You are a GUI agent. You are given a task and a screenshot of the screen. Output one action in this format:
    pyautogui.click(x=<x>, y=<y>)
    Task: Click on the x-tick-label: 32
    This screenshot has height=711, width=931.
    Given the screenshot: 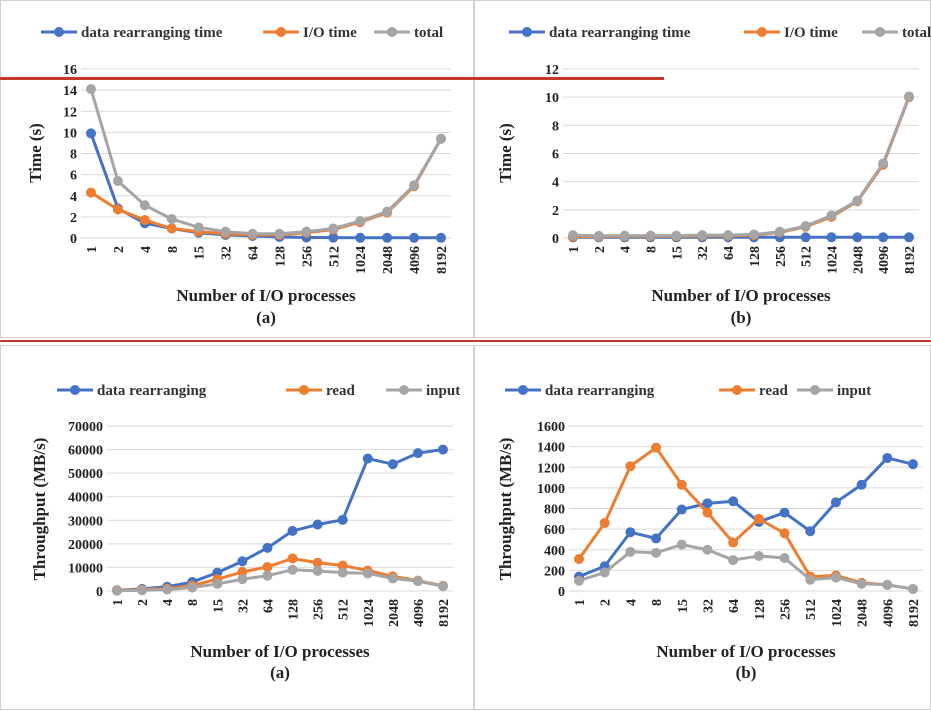 What is the action you would take?
    pyautogui.click(x=703, y=253)
    